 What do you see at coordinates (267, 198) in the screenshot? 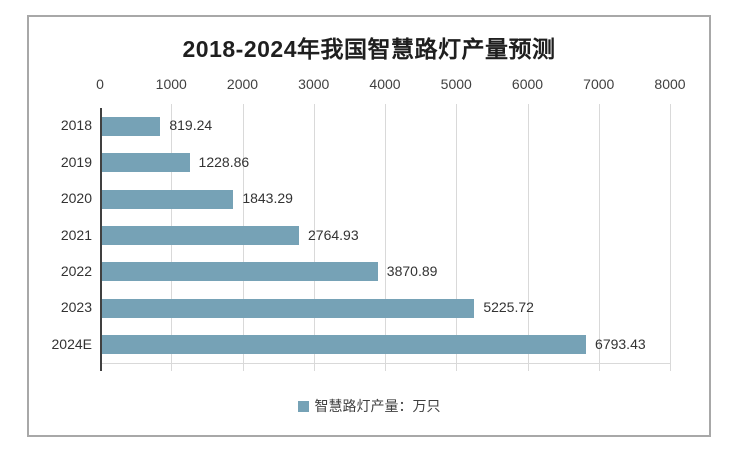
I see `value-label: 1843.29` at bounding box center [267, 198].